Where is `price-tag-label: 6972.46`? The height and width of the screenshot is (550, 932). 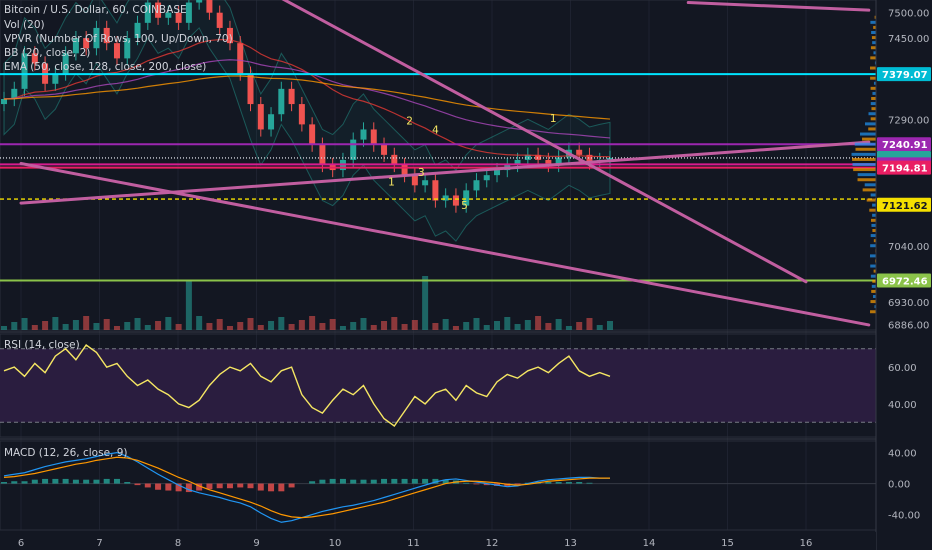 price-tag-label: 6972.46 is located at coordinates (905, 282).